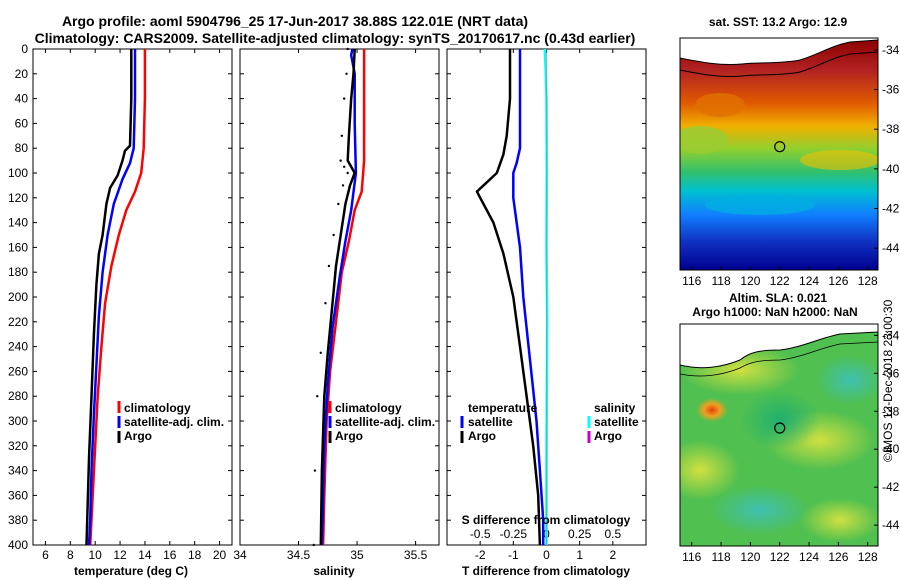  Describe the element at coordinates (809, 281) in the screenshot. I see `lon-tick-label: 124` at that location.